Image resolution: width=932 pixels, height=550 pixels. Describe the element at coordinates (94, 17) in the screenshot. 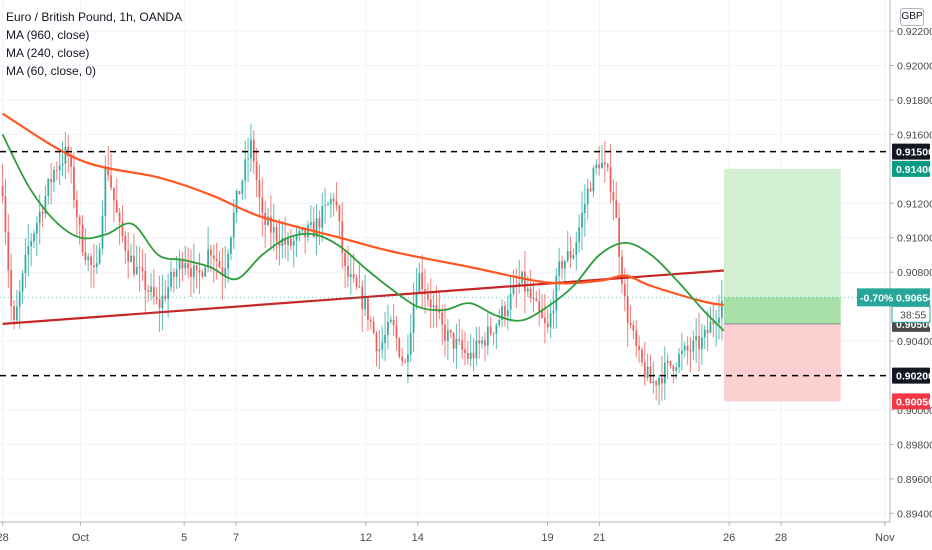

I see `chart-title: Euro / British Pound, 1h, OANDA` at that location.